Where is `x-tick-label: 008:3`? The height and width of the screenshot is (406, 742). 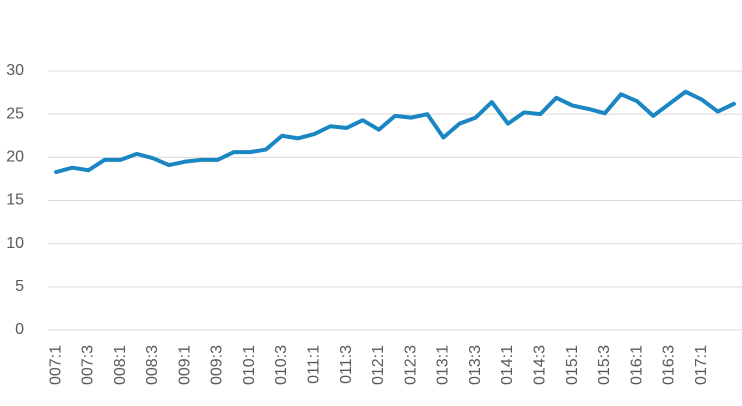
x-tick-label: 008:3 is located at coordinates (152, 365).